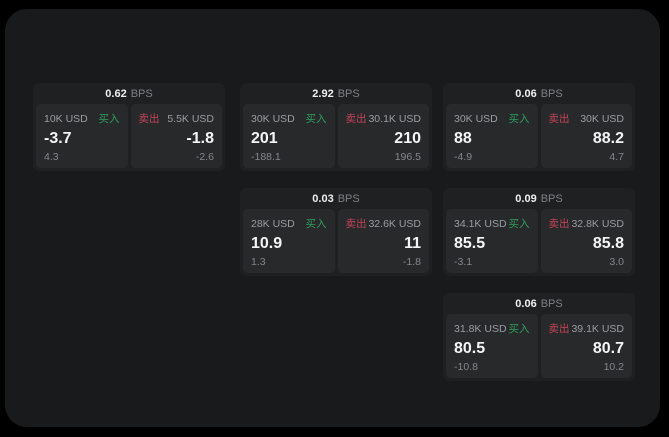 The image size is (669, 437). I want to click on buy-tile-top-row: 10K USD 买入, so click(82, 118).